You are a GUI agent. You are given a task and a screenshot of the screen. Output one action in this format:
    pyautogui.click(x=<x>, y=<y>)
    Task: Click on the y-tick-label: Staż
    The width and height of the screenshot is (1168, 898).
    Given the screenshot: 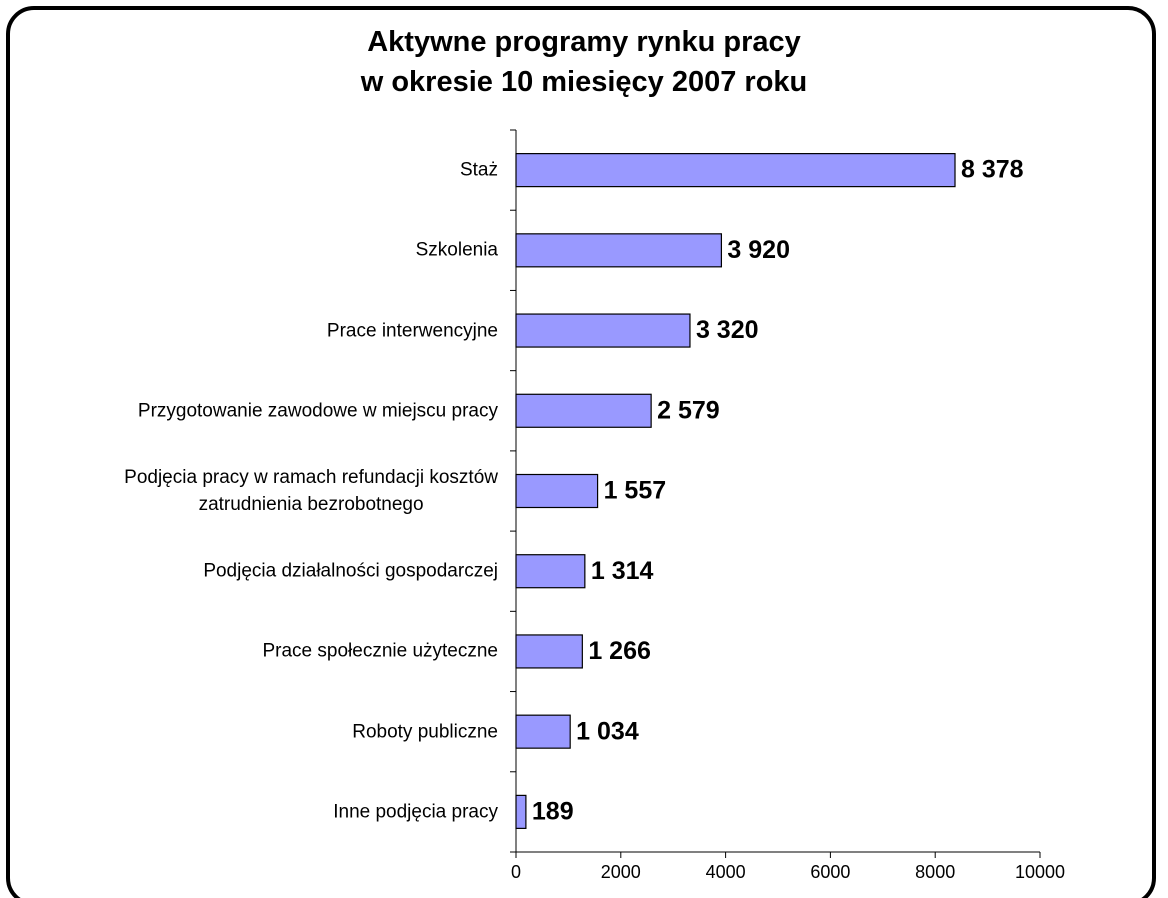 What is the action you would take?
    pyautogui.click(x=478, y=170)
    